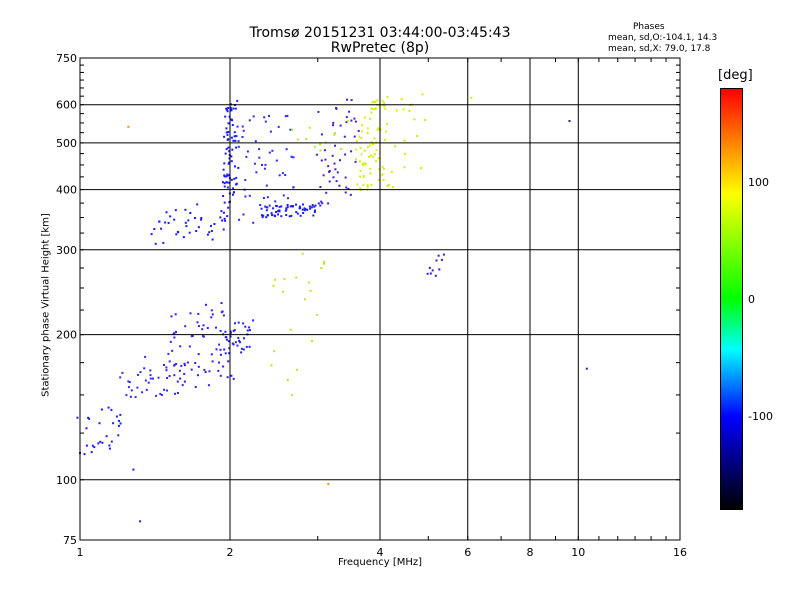 This screenshot has height=600, width=800. I want to click on x-axis-label: Frequency [MHz], so click(380, 562).